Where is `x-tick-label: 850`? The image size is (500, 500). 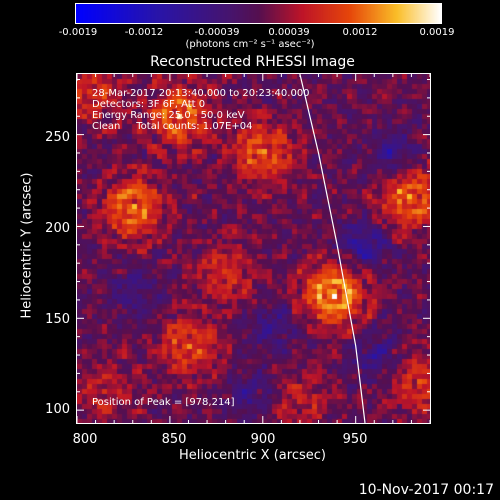
x-tick-label: 850 is located at coordinates (174, 439).